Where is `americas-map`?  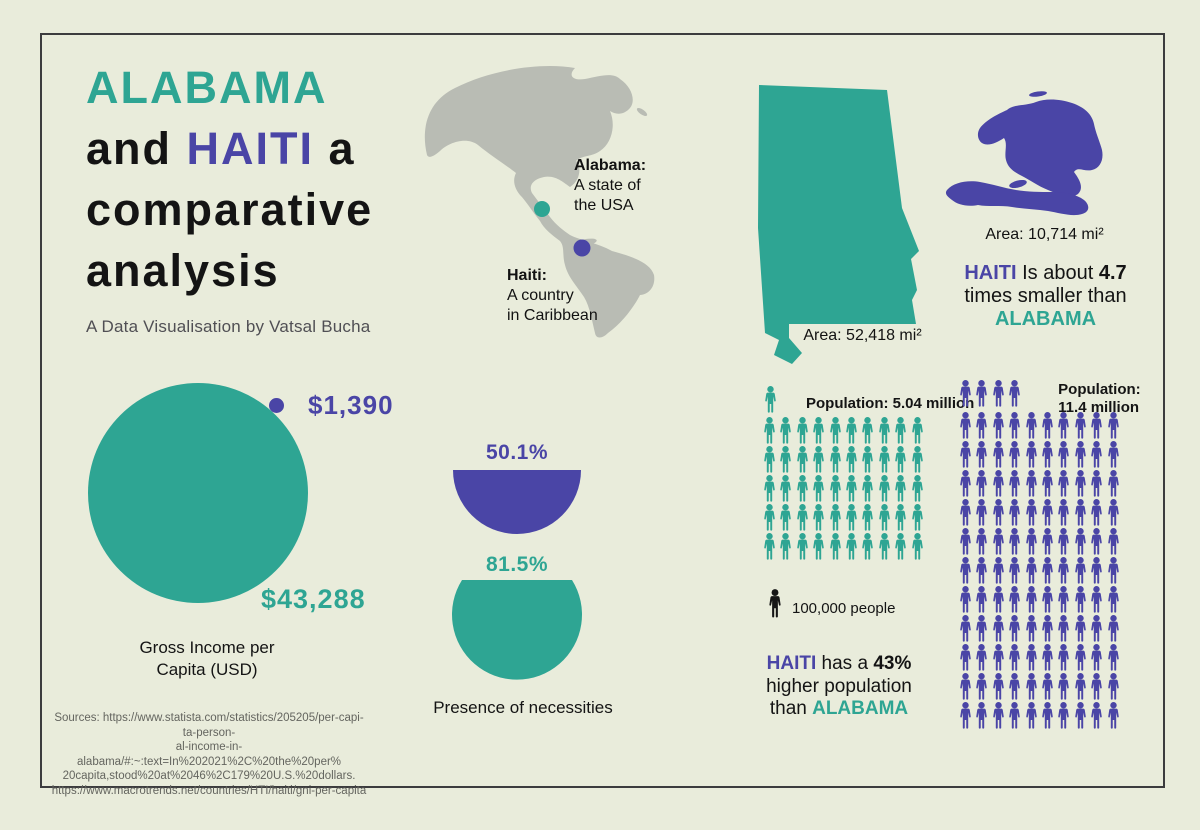
americas-map is located at coordinates (539, 202).